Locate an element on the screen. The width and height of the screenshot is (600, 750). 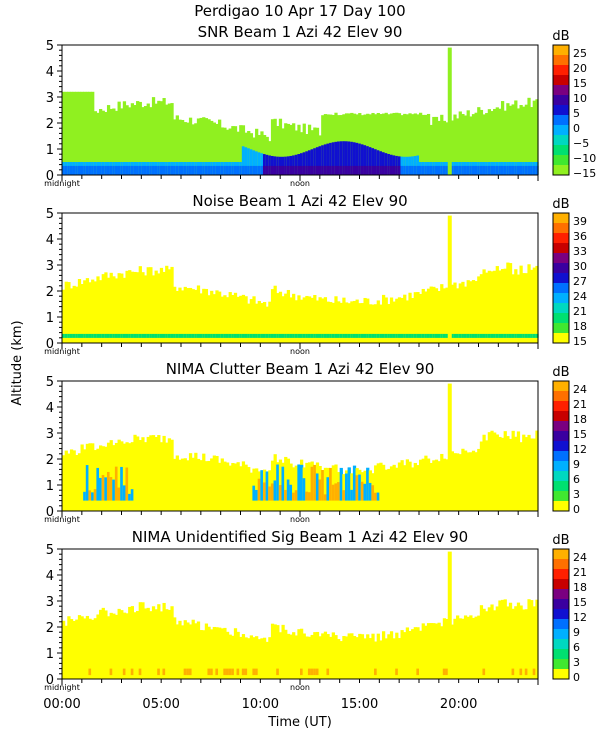
colorbar-label: 20 is located at coordinates (580, 68).